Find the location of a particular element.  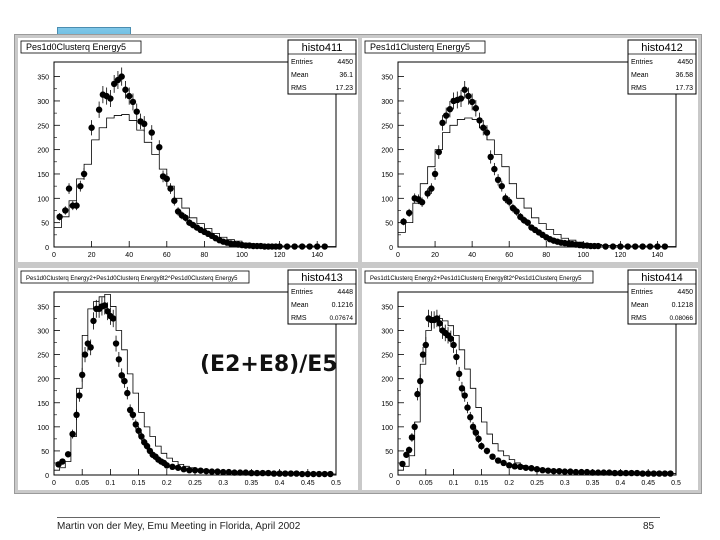

stat-value: 17.73 is located at coordinates (684, 88).